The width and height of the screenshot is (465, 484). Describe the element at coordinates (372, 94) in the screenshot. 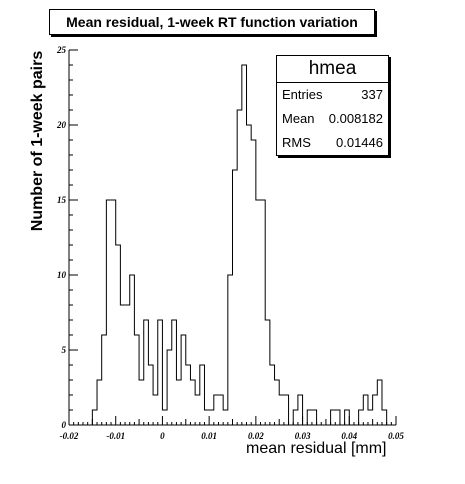

I see `stats-value-entries: 337` at that location.